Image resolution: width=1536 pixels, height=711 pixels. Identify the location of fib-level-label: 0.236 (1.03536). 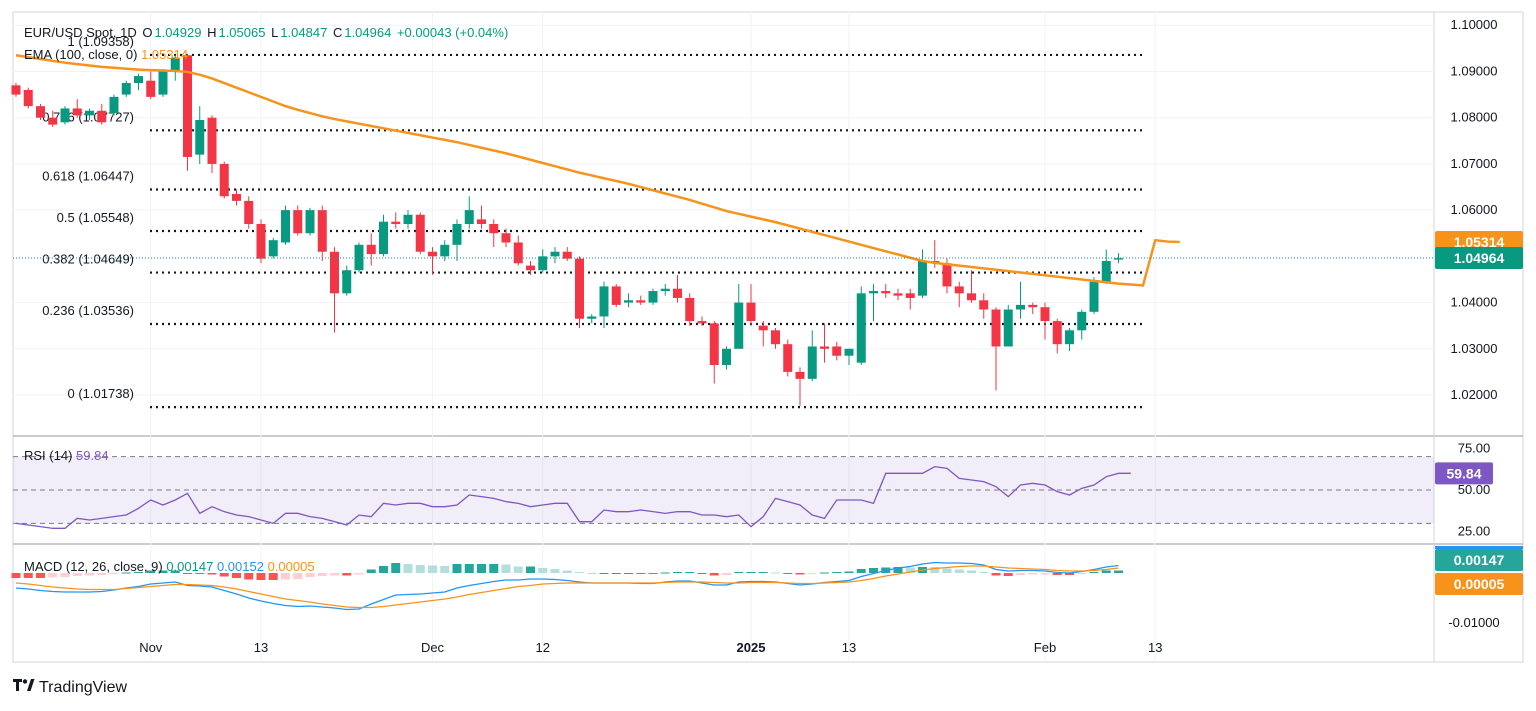
(88, 310).